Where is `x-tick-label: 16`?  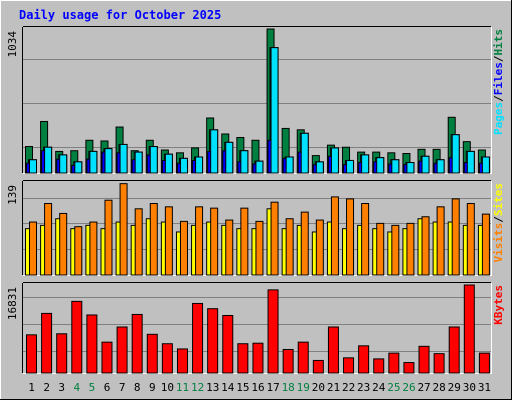 x-tick-label: 16 is located at coordinates (257, 387).